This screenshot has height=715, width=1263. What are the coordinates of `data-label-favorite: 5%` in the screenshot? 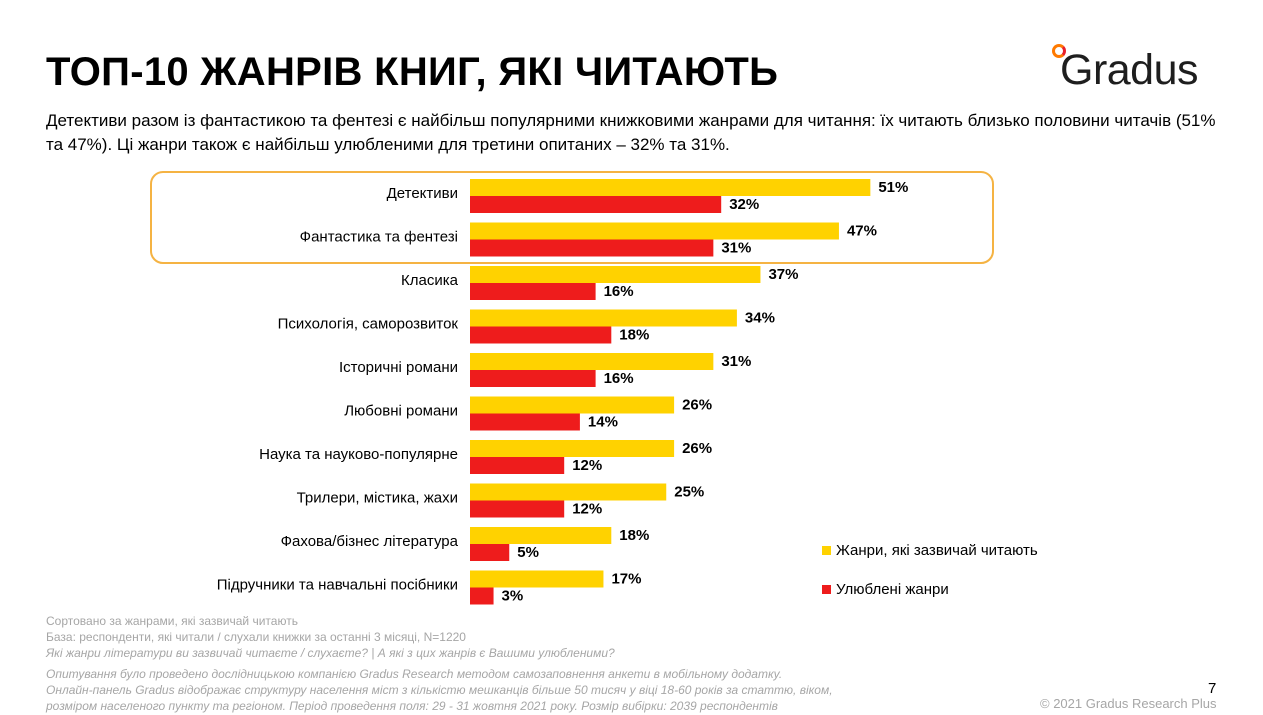 It's located at (528, 552).